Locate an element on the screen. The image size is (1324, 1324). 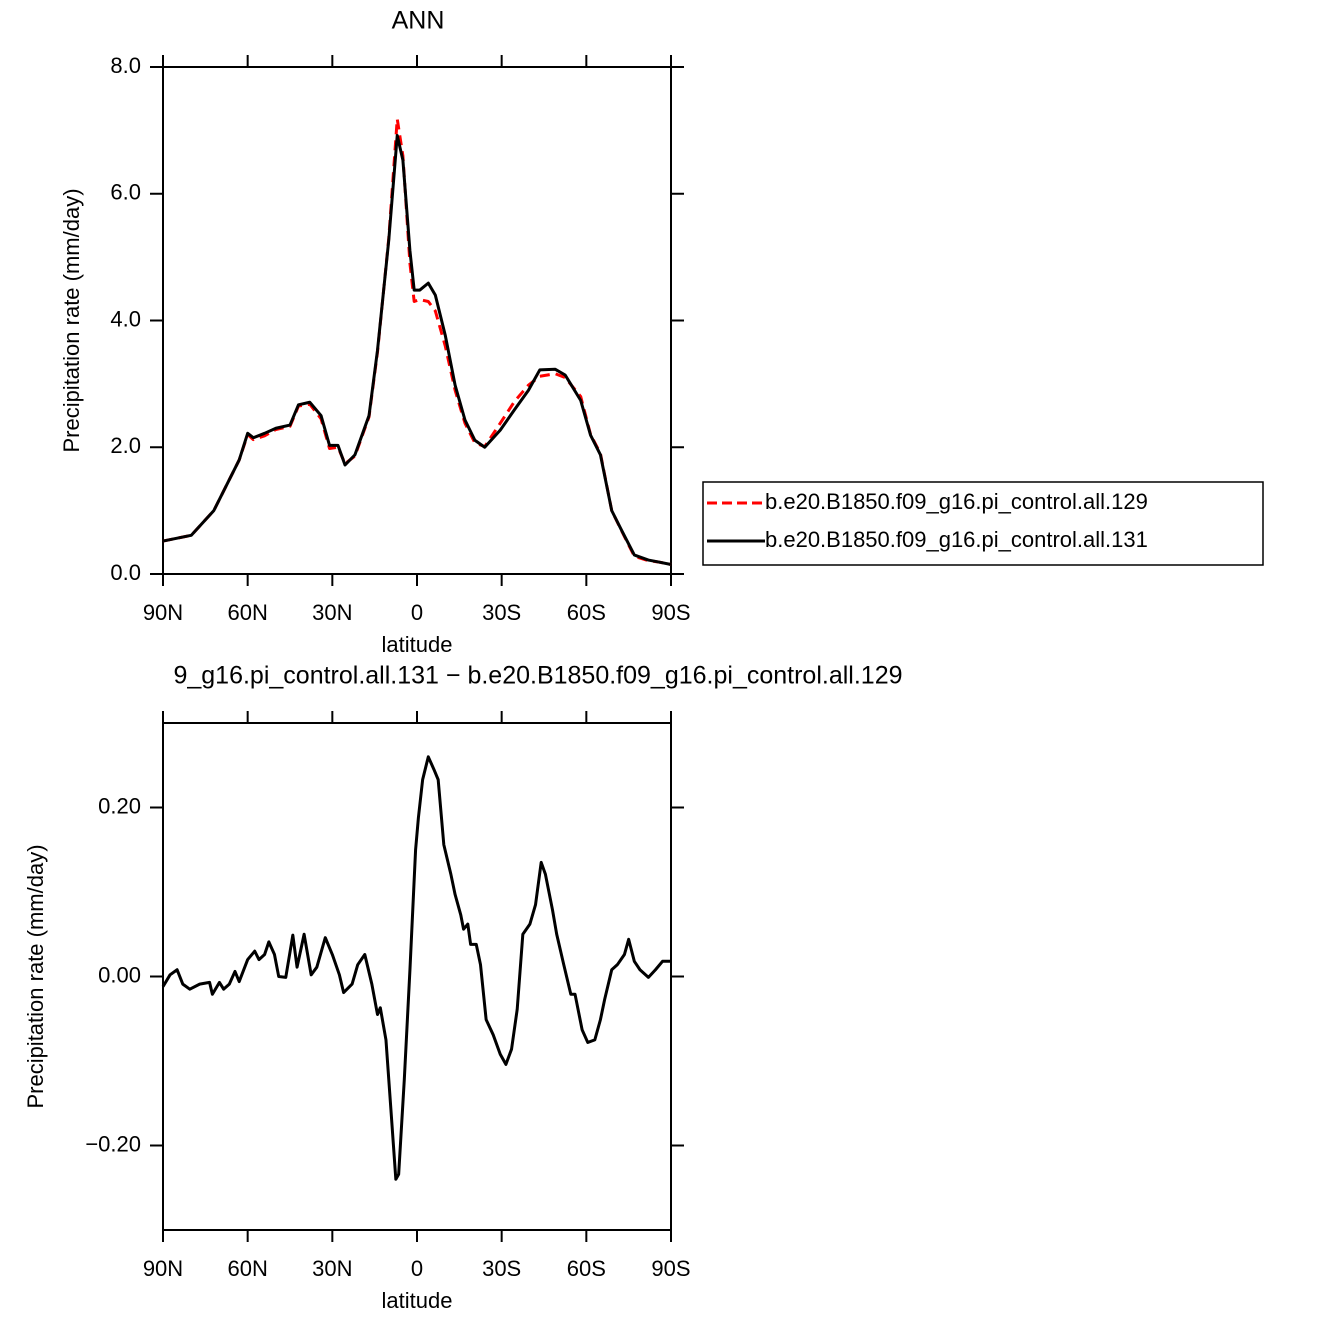
legend-label: b.e20.B1850.f09_g16.pi_control.all.129 is located at coordinates (956, 501).